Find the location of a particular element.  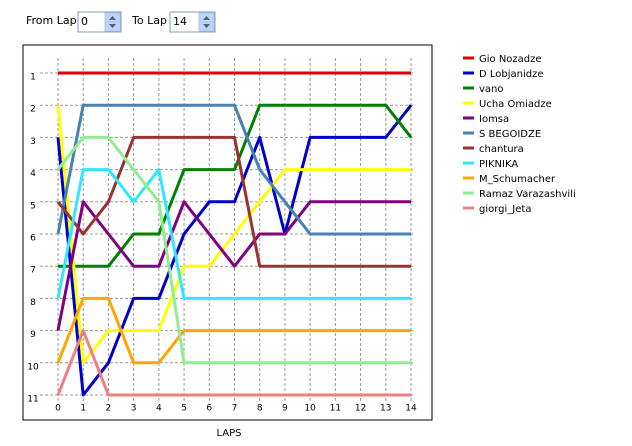

x-tick-label: 0 is located at coordinates (58, 409).